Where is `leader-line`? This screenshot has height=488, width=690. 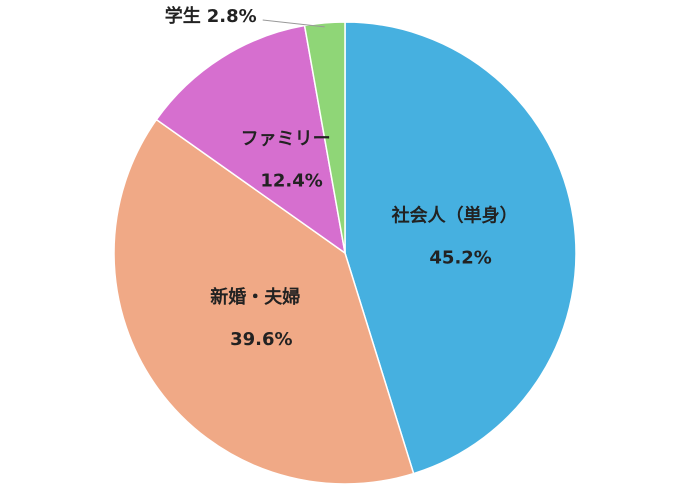
leader-line is located at coordinates (293, 23).